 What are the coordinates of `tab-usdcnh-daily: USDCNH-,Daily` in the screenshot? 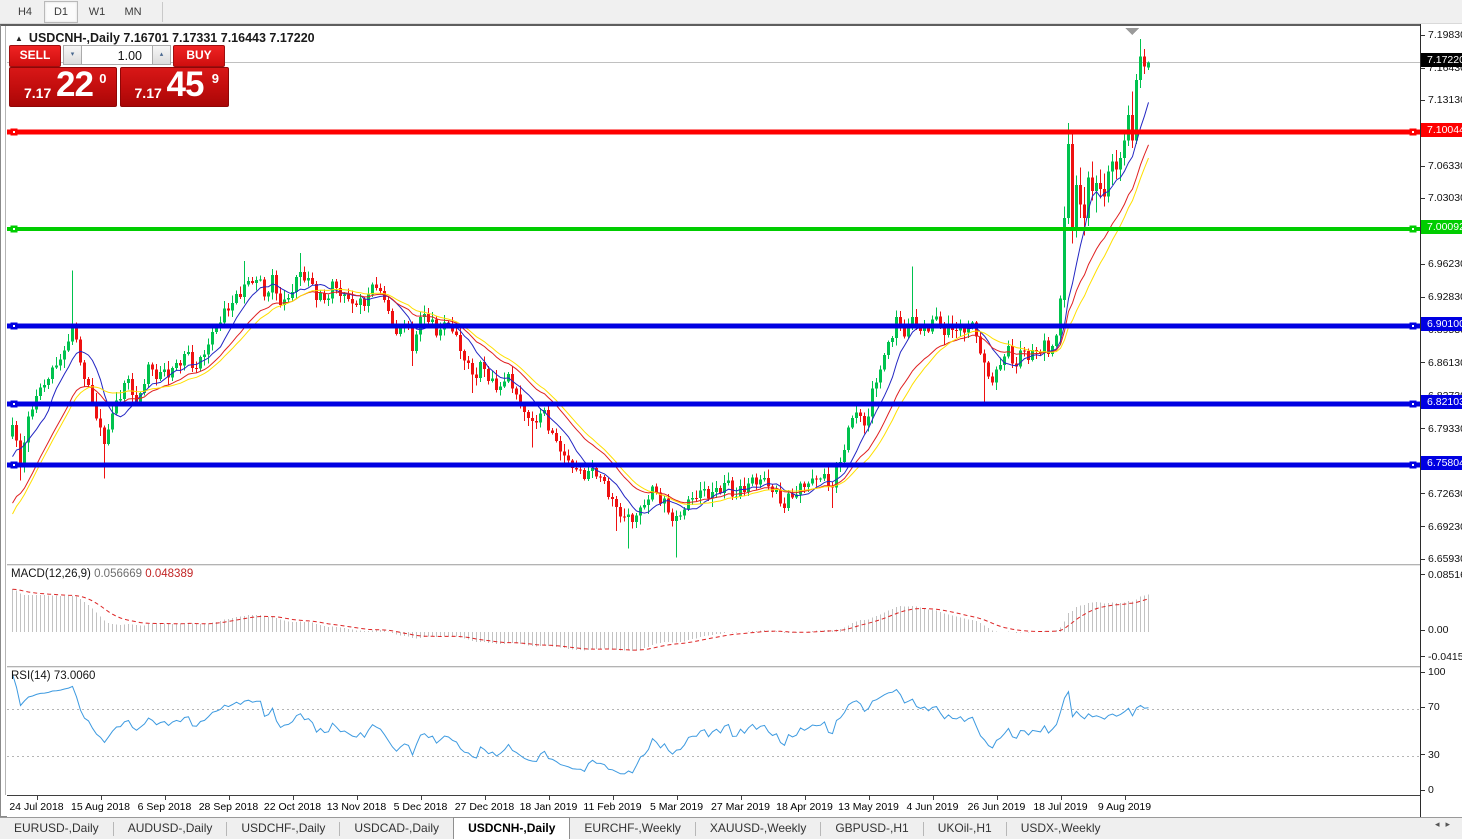 It's located at (512, 828).